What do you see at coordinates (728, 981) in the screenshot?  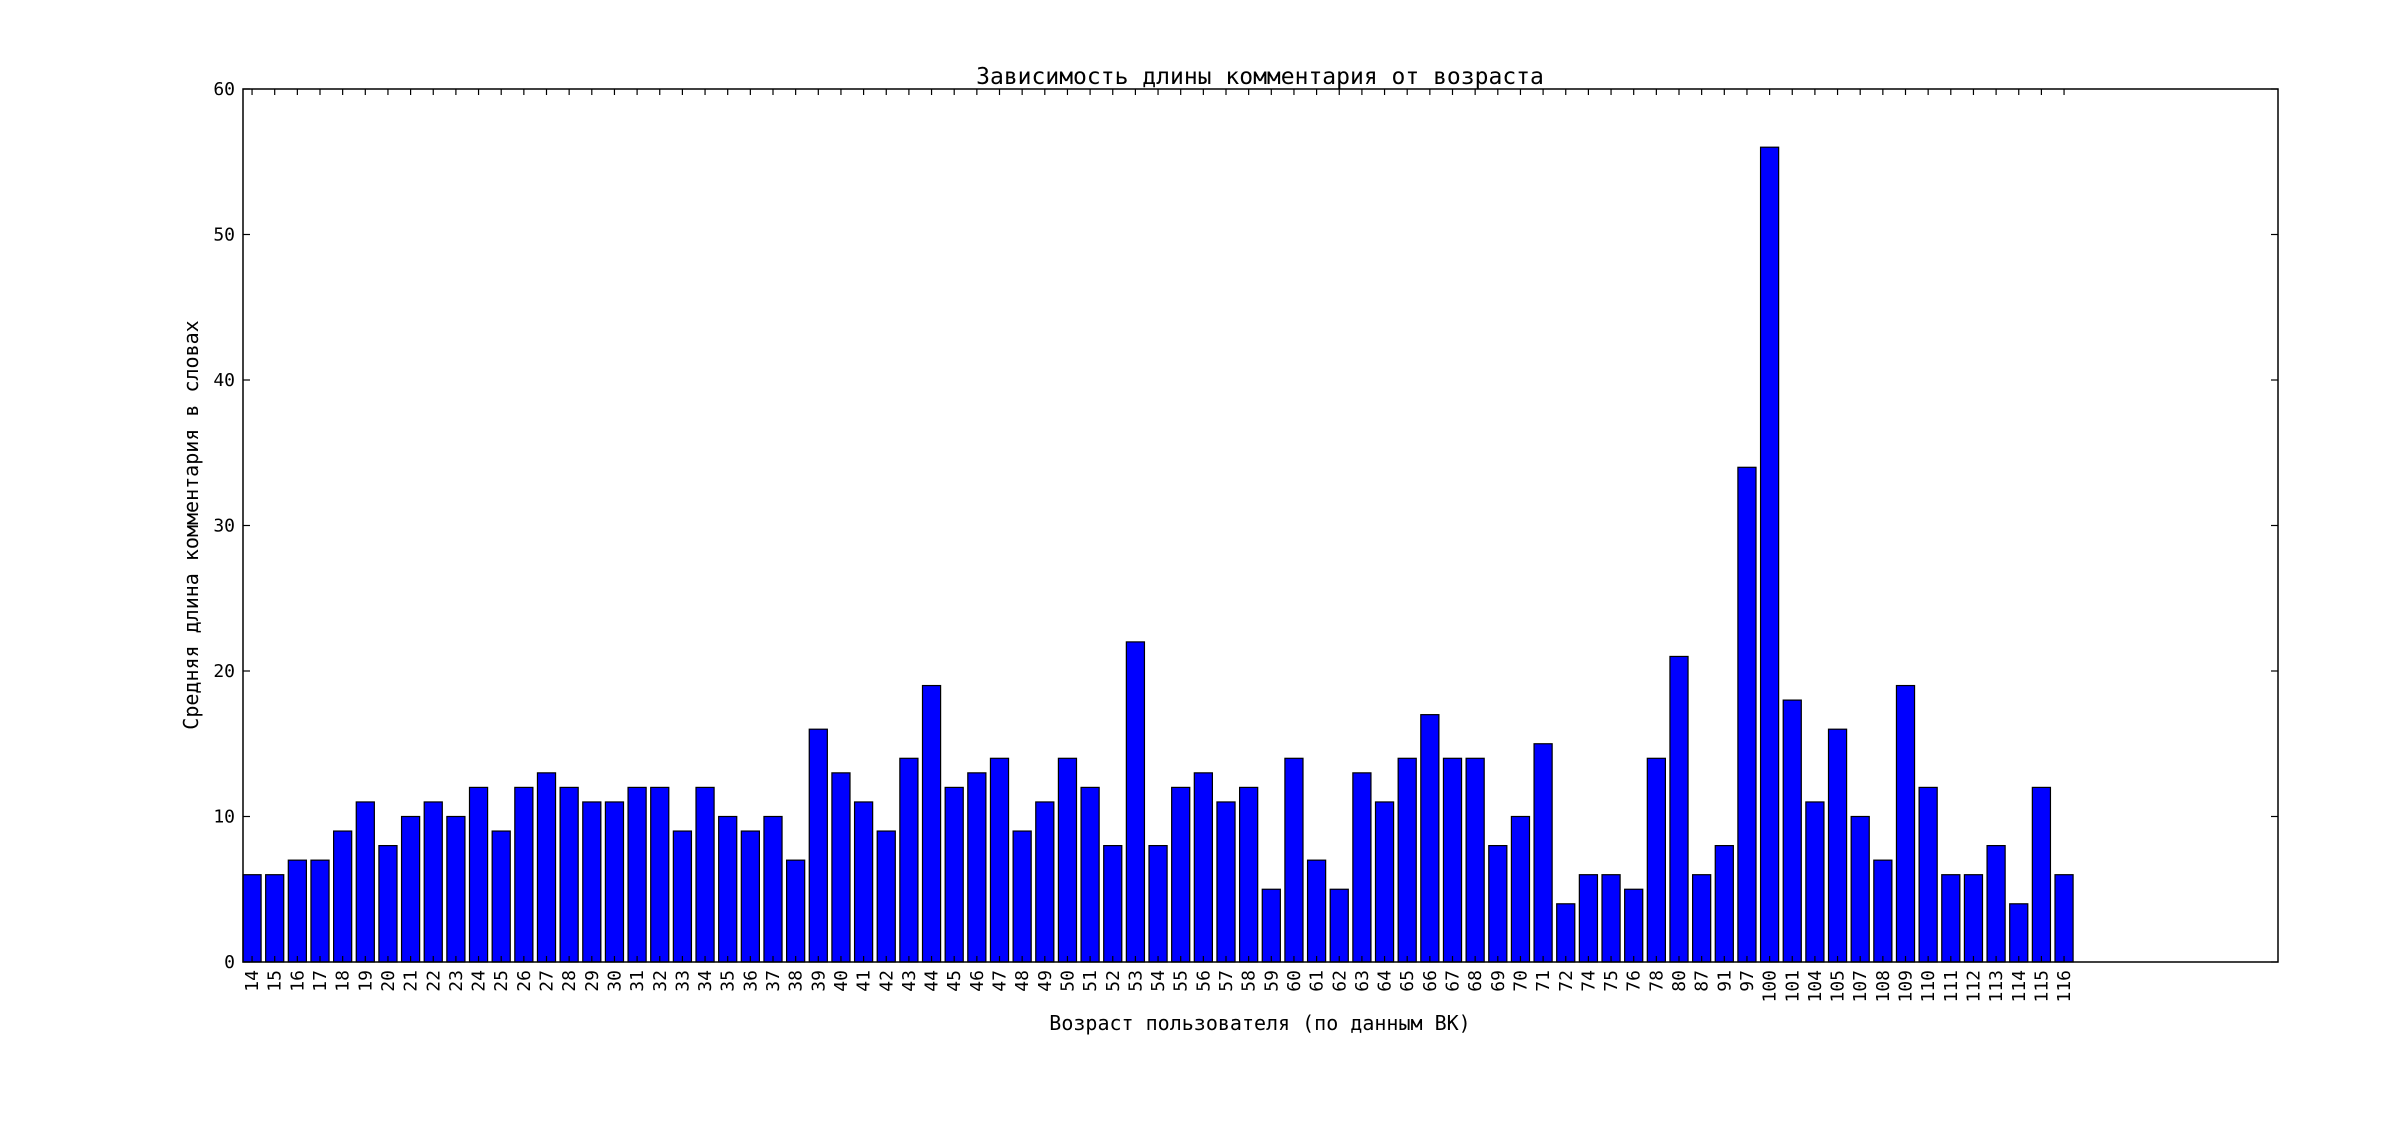 I see `x-tick-label: 35` at bounding box center [728, 981].